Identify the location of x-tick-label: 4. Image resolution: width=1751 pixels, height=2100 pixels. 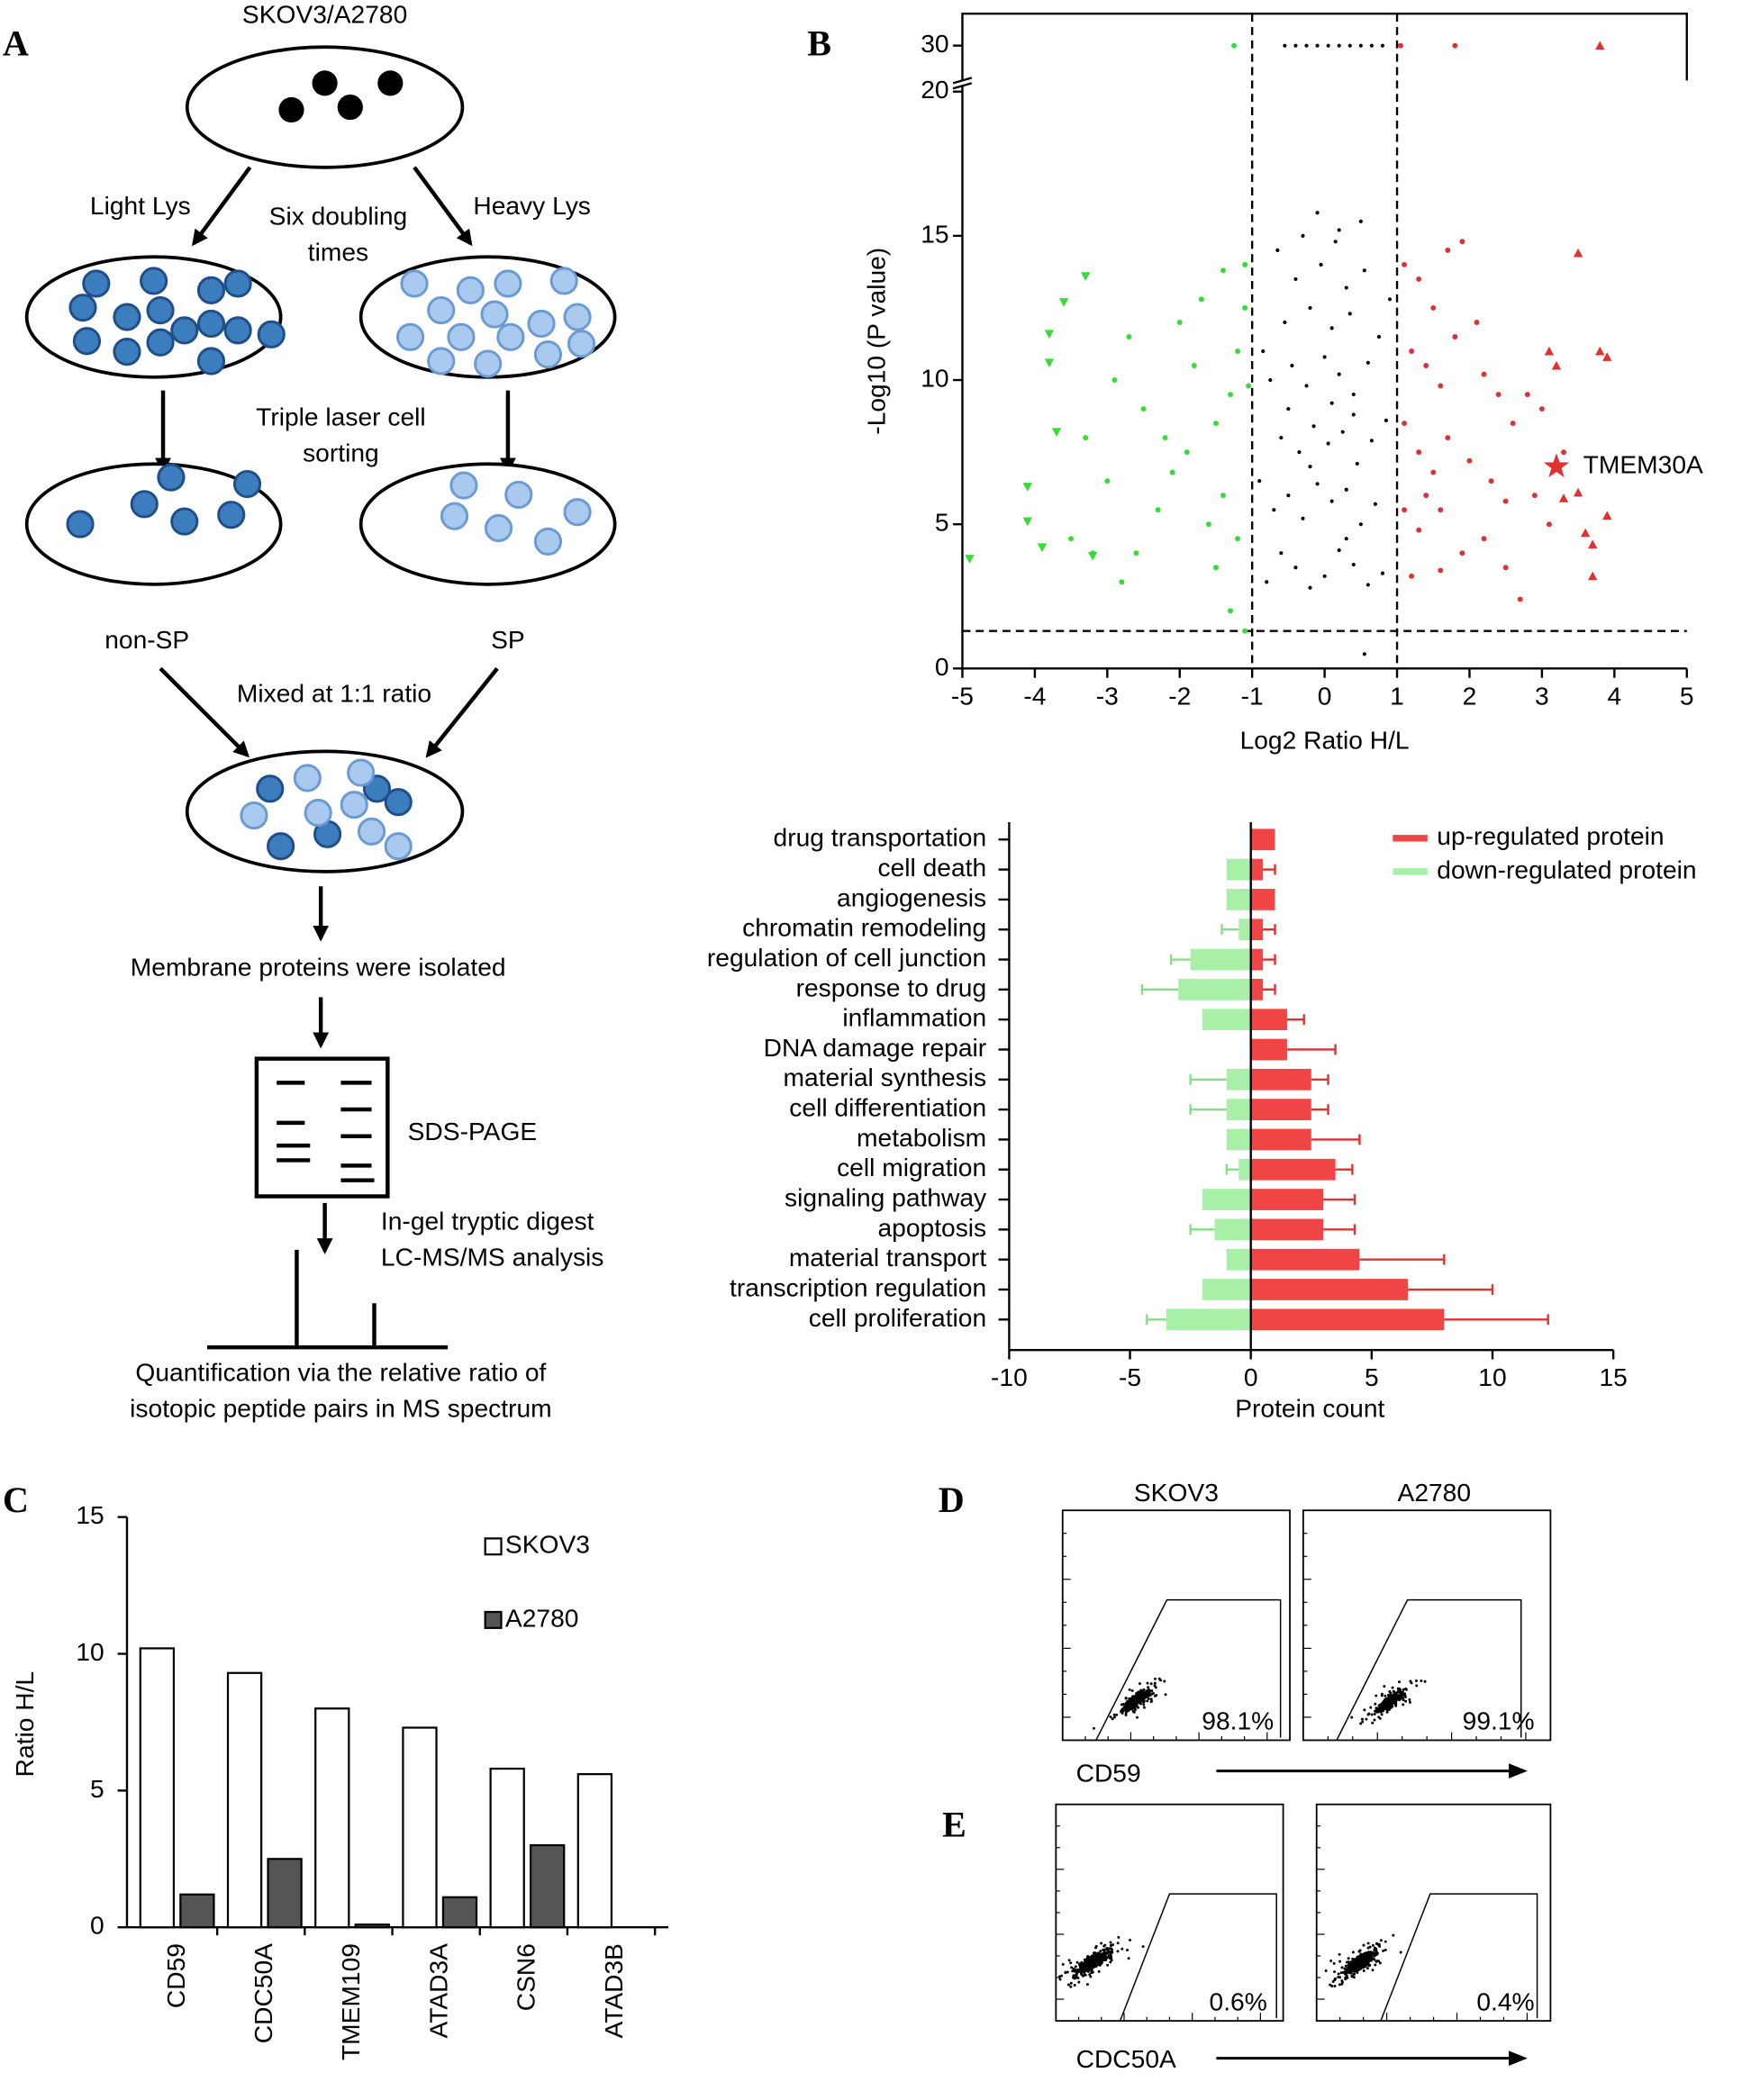
(1614, 695).